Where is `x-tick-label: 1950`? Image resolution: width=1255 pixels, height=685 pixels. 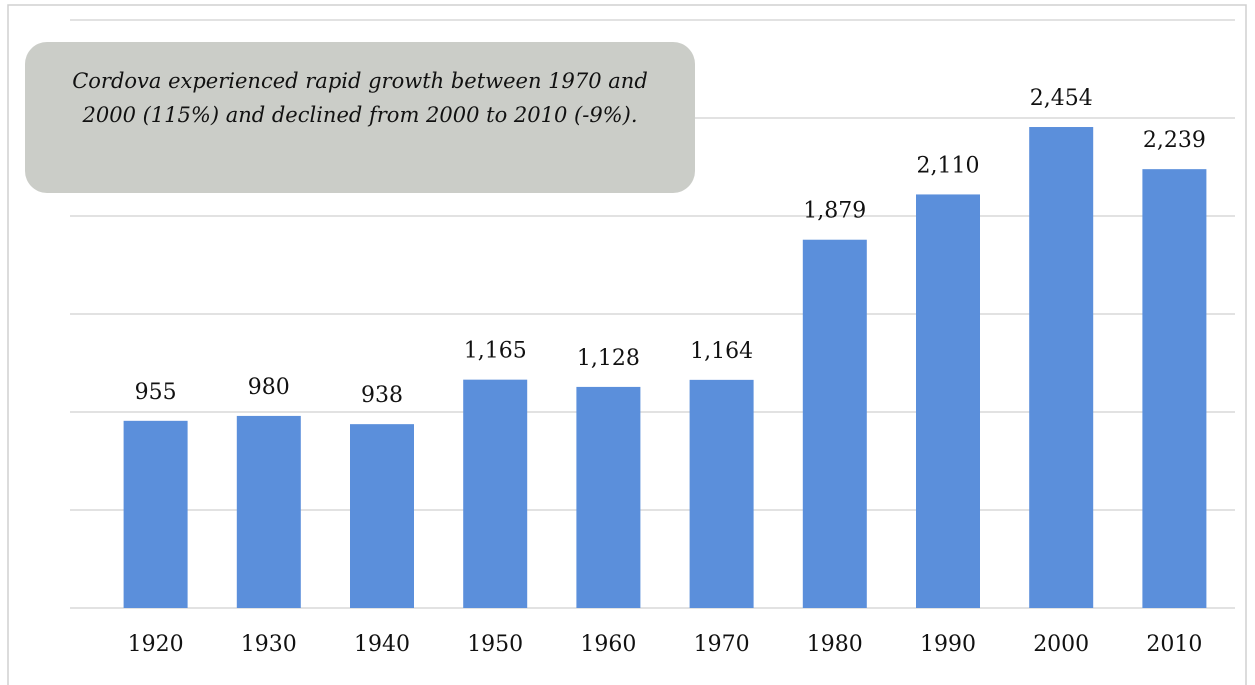 x-tick-label: 1950 is located at coordinates (495, 644).